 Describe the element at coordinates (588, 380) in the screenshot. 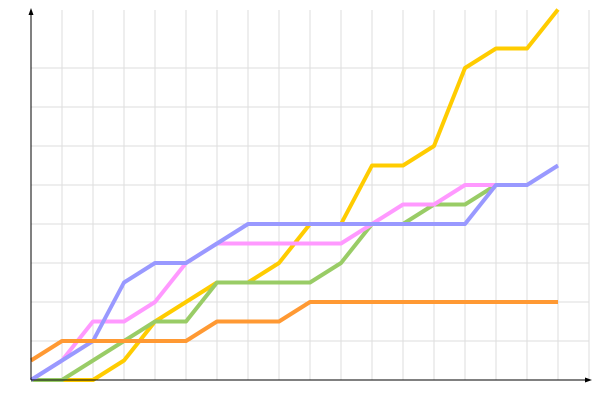

I see `x-axis-arrow-icon` at that location.